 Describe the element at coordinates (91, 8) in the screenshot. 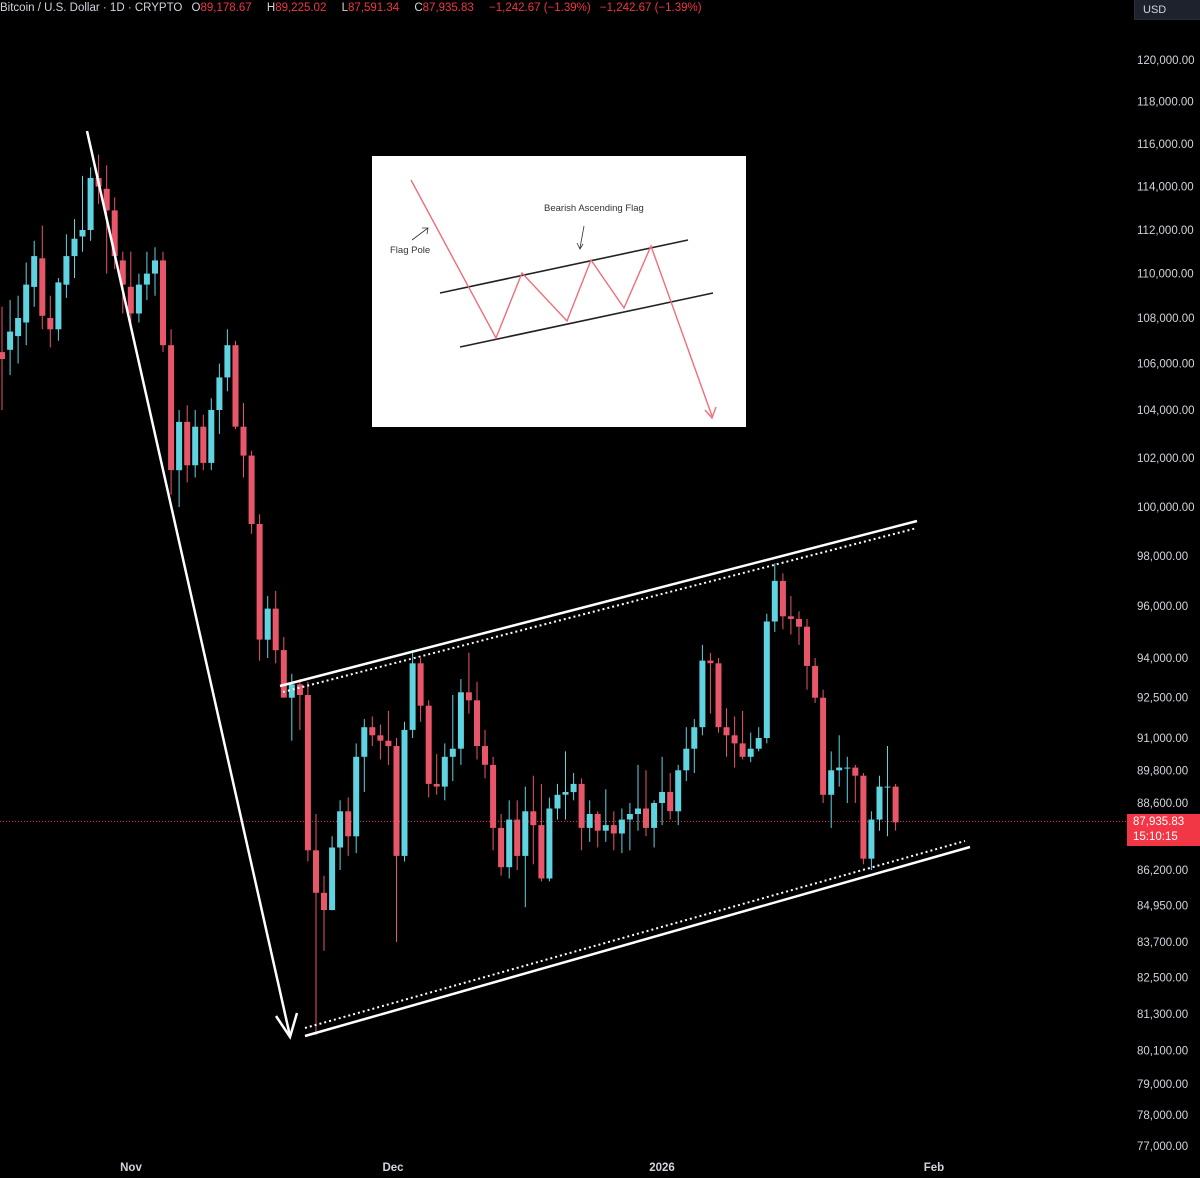

I see `symbol-title: Bitcoin / U.S. Dollar · 1D · CRYPTO` at that location.